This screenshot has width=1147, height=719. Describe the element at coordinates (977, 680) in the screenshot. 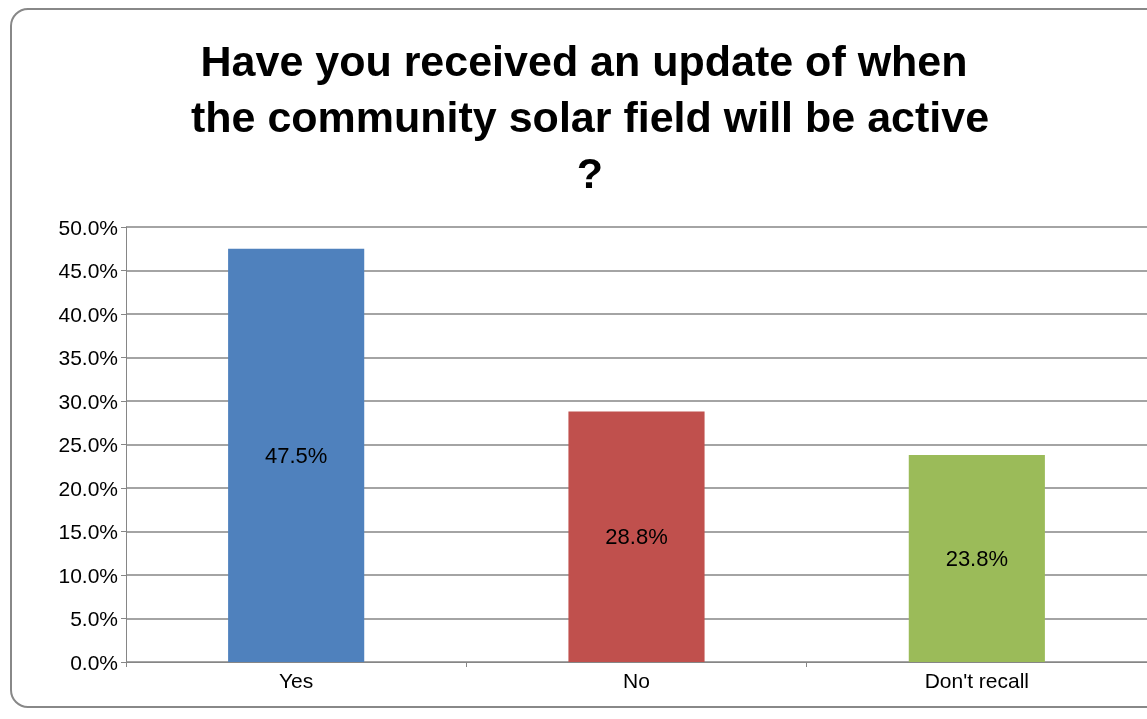

I see `x-tick-label: Don't recall` at that location.